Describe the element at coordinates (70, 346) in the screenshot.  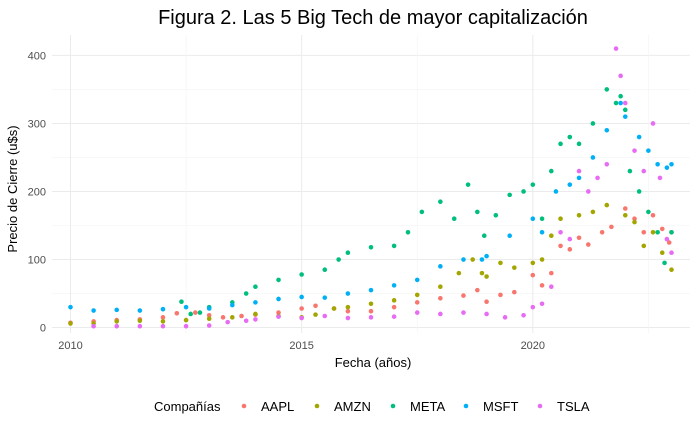
I see `x-tick-label: 2010` at that location.